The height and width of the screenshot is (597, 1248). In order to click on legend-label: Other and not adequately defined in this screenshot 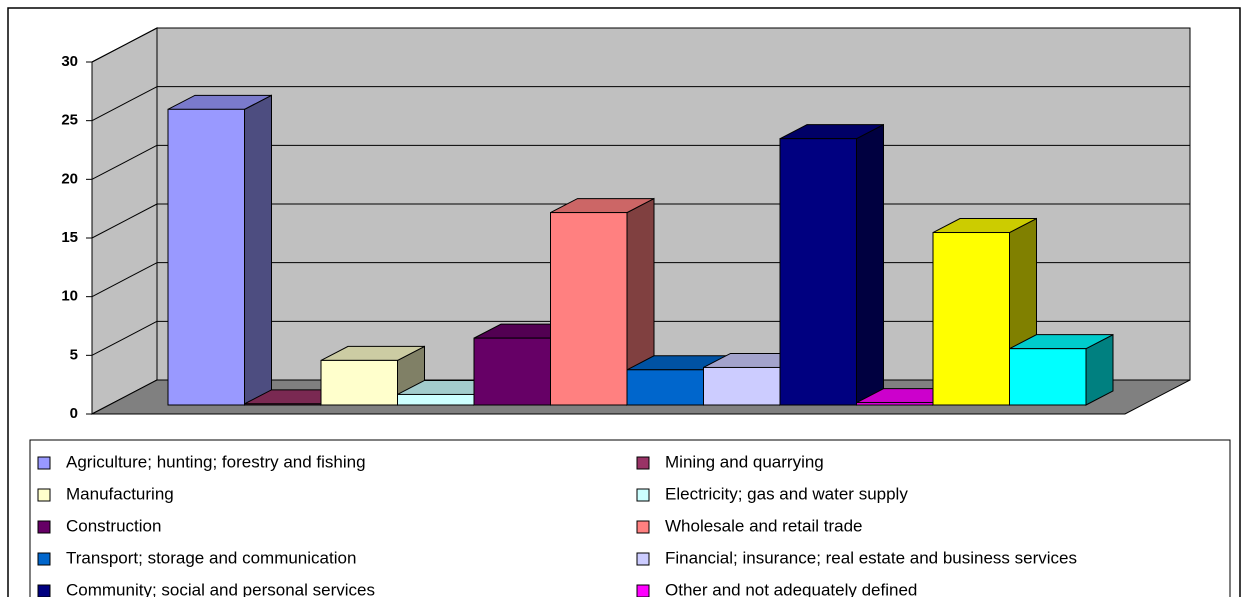, I will do `click(791, 588)`.